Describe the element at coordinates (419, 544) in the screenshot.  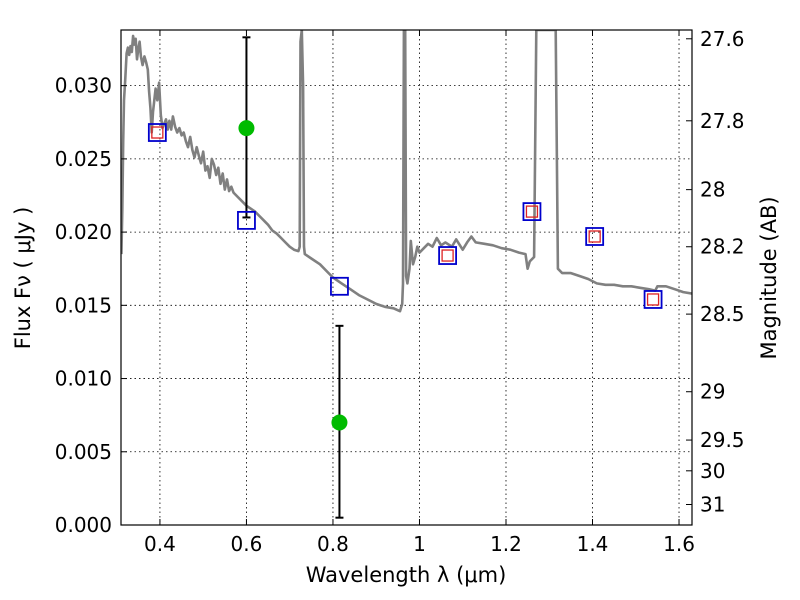
I see `x-tick-label: 1` at that location.